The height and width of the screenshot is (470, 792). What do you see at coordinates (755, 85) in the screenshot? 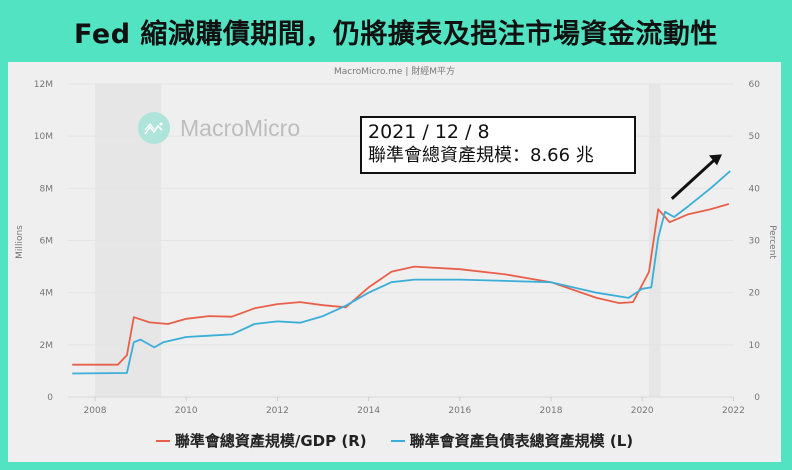
I see `y-right-tick-label: 60` at bounding box center [755, 85].